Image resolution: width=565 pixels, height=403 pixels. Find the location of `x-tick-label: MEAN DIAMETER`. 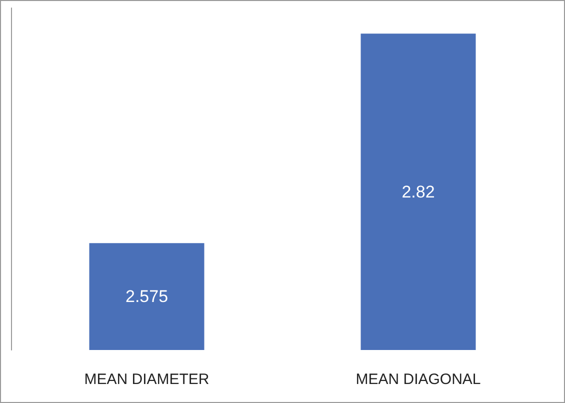

x-tick-label: MEAN DIAMETER is located at coordinates (147, 379).